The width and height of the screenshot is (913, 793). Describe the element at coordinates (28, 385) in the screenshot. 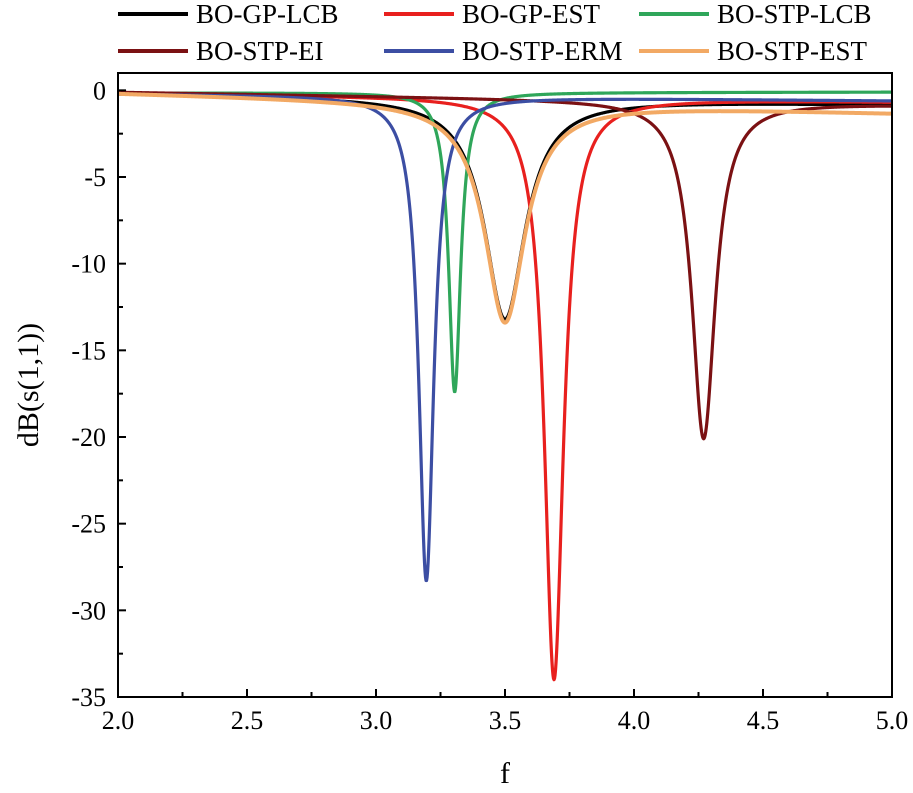

I see `y-axis-label: dB(s(1,1))` at that location.